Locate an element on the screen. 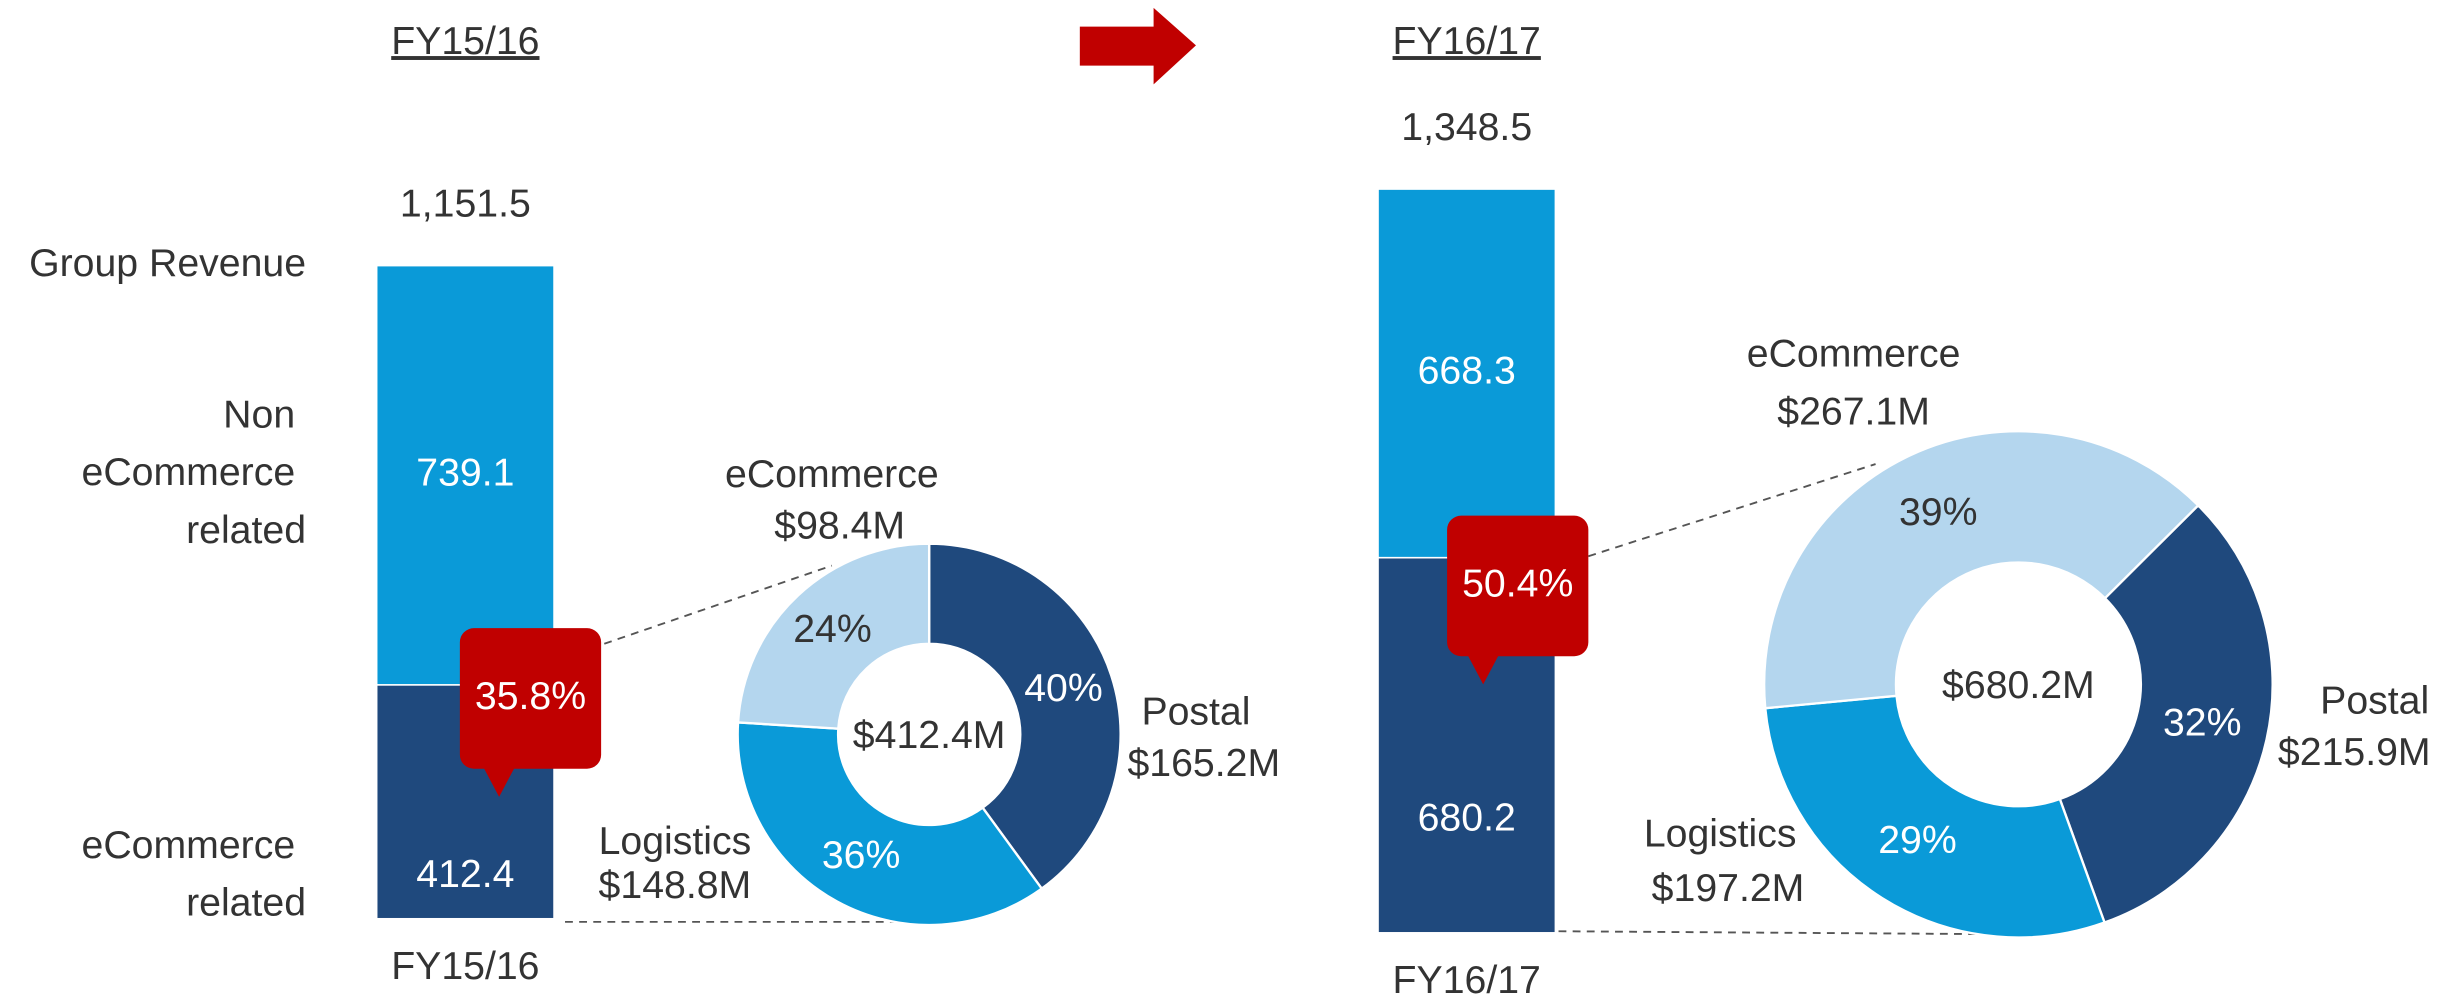 Image resolution: width=2461 pixels, height=1000 pixels. panel-title: FY15/16 is located at coordinates (465, 41).